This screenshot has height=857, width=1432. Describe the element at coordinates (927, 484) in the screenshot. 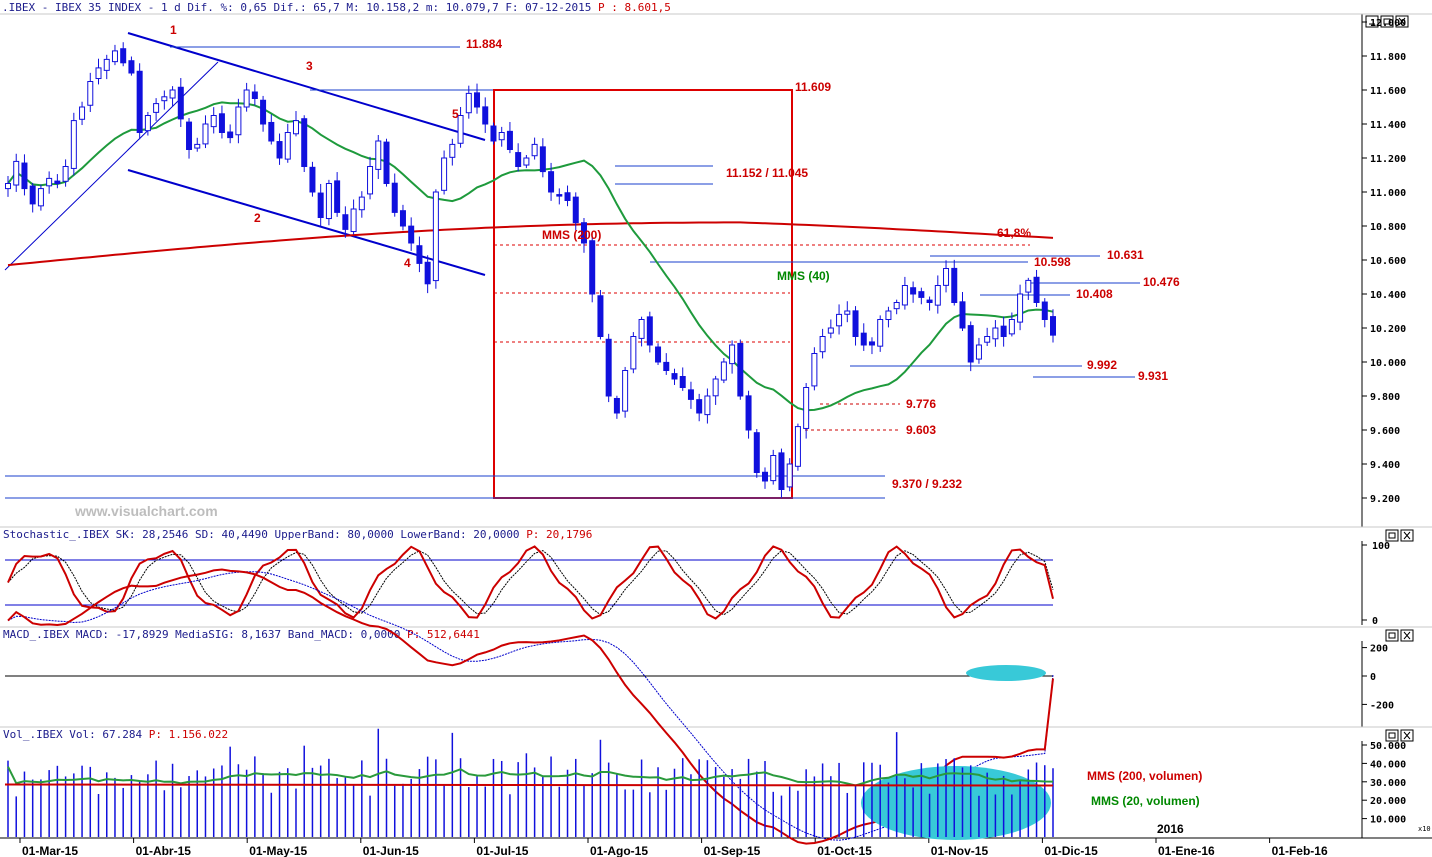

I see `label-9370: 9.370 / 9.232` at that location.